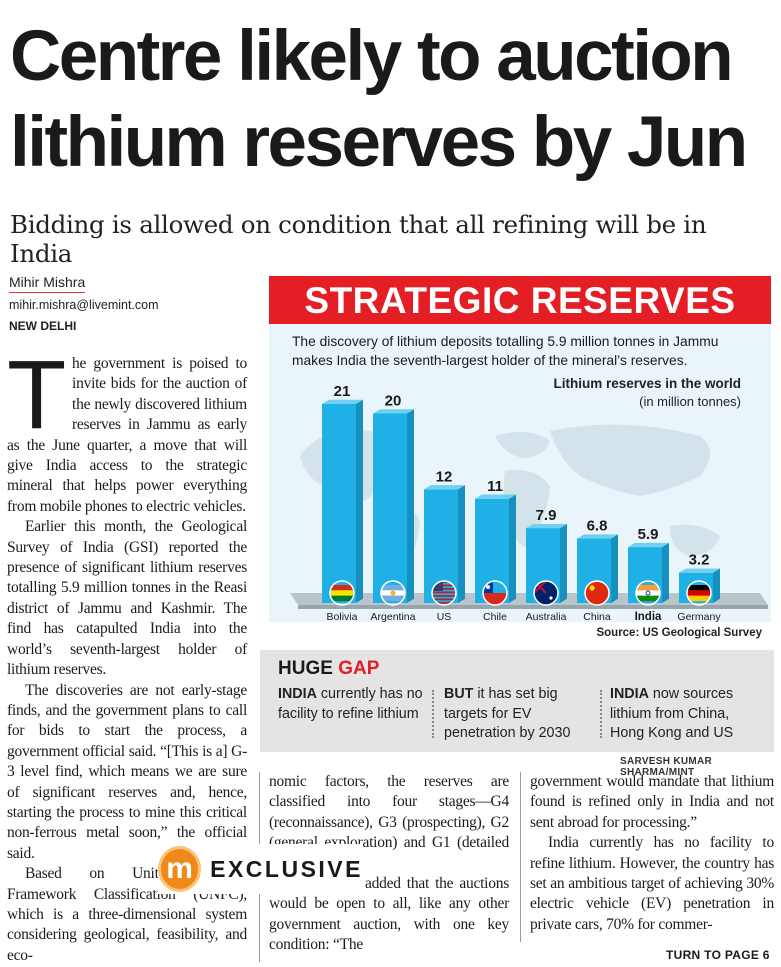 This screenshot has height=967, width=781. I want to click on bar-china-side, so click(614, 568).